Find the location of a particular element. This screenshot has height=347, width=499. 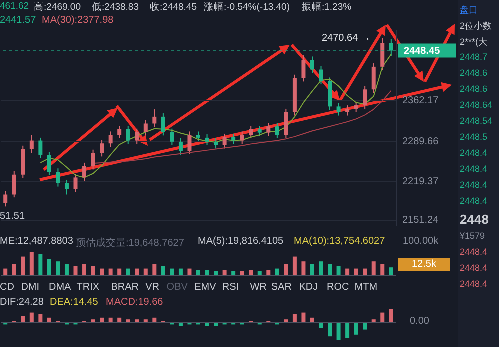

text: DEA:14.45 is located at coordinates (74, 302).